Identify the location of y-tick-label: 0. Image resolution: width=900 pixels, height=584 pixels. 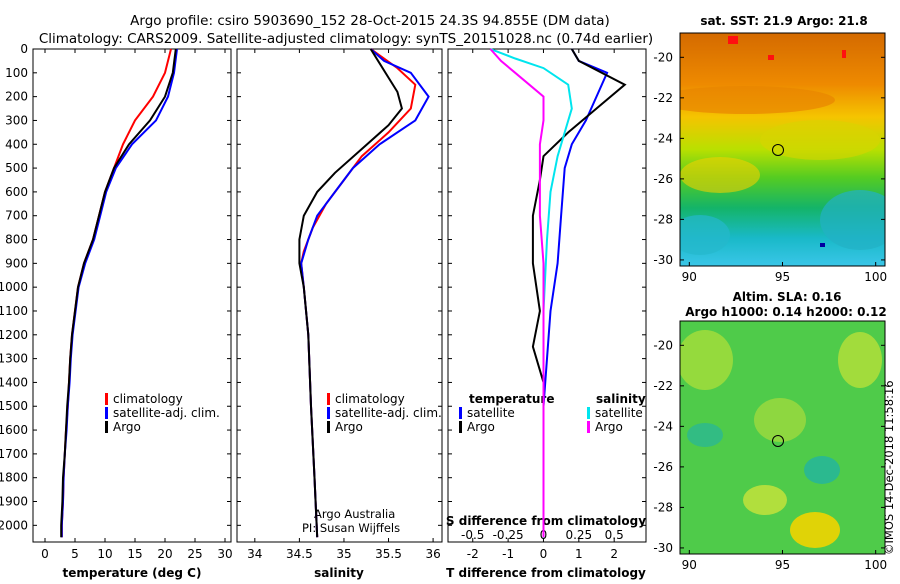
(24, 49).